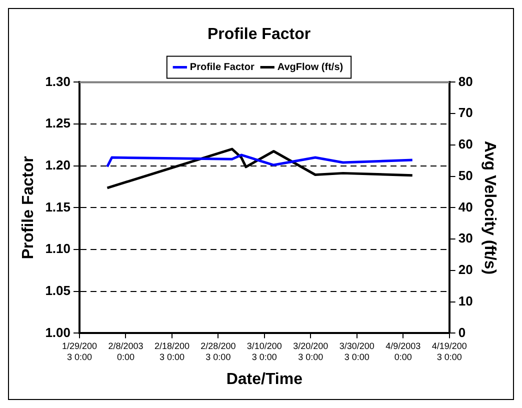  What do you see at coordinates (80, 351) in the screenshot?
I see `x-tick-label: 1/29/2003 0:00` at bounding box center [80, 351].